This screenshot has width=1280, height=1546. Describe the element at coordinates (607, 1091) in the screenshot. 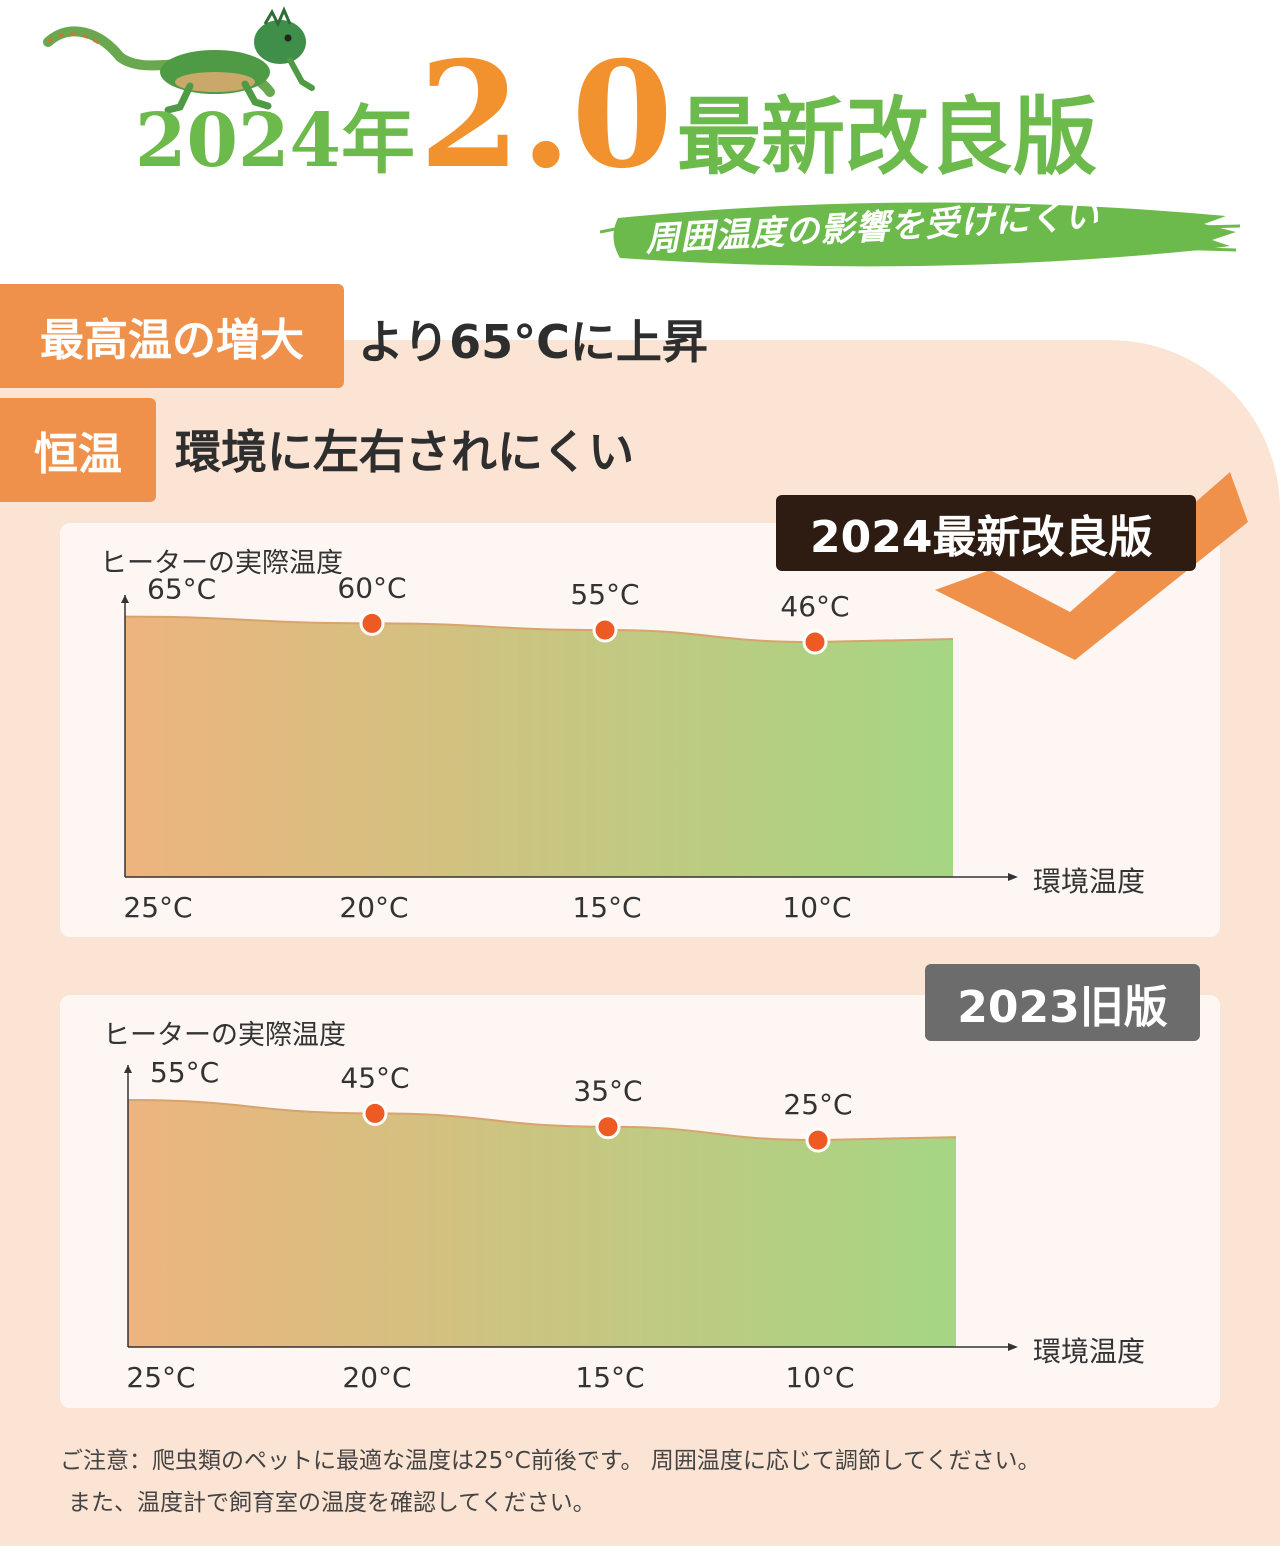

I see `data-label: 35°C` at that location.